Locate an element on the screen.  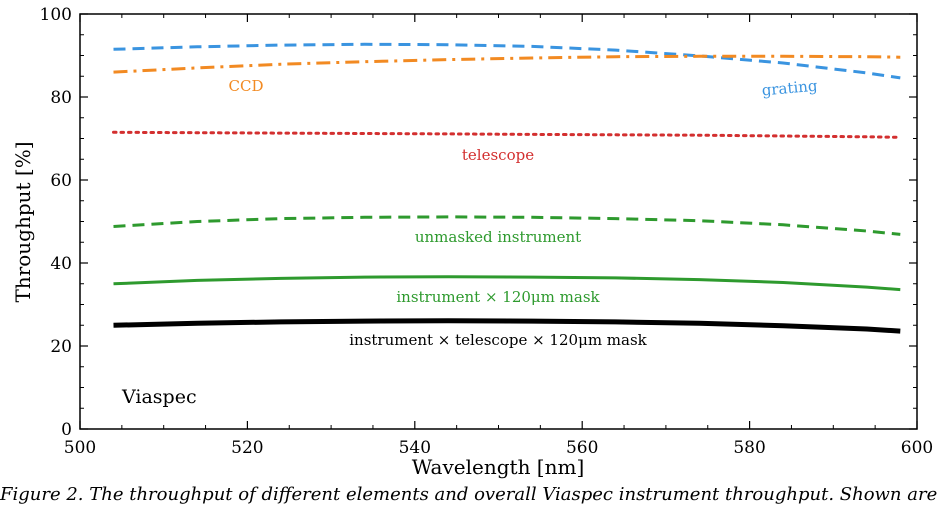
x-tick-label: 540 is located at coordinates (415, 448).